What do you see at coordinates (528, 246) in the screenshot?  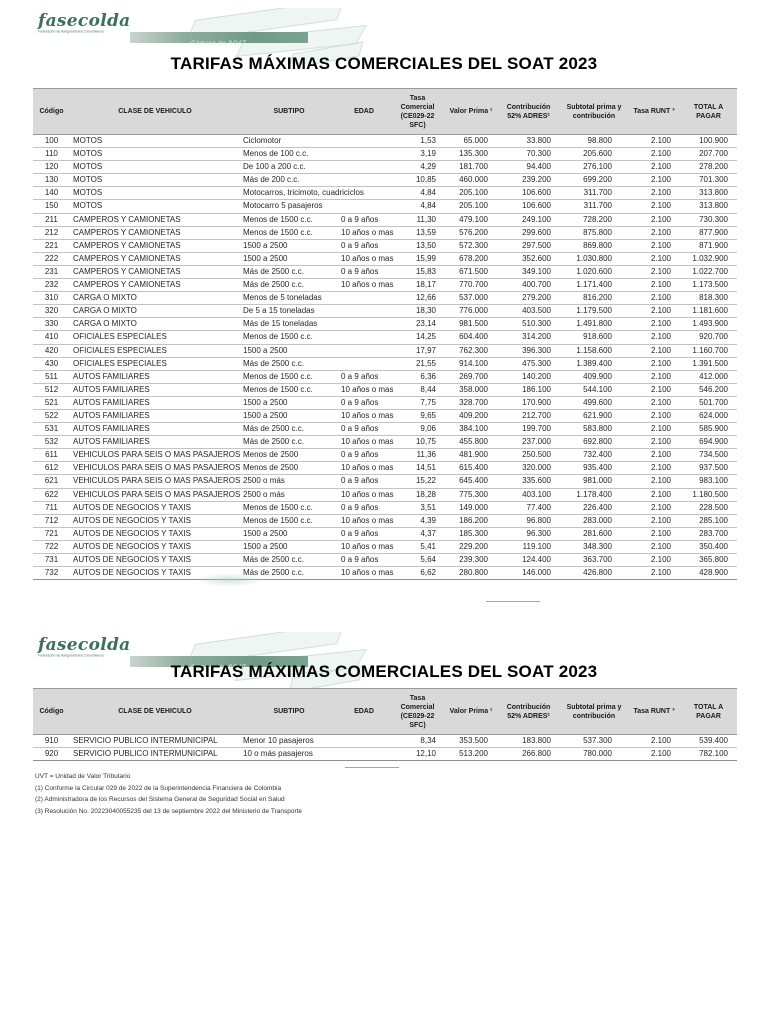 I see `table-cell: 297.500` at bounding box center [528, 246].